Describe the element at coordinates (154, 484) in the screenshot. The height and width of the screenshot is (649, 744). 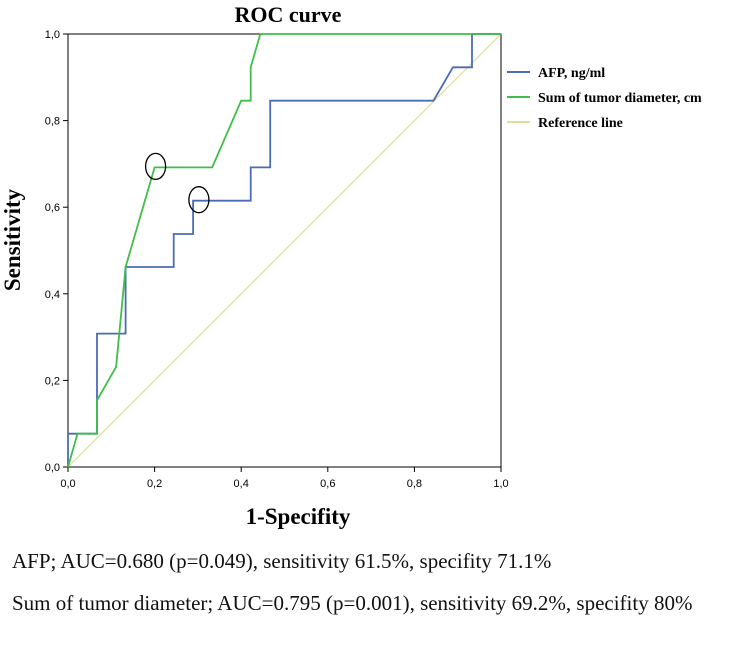
I see `x-tick-label: 0,2` at that location.